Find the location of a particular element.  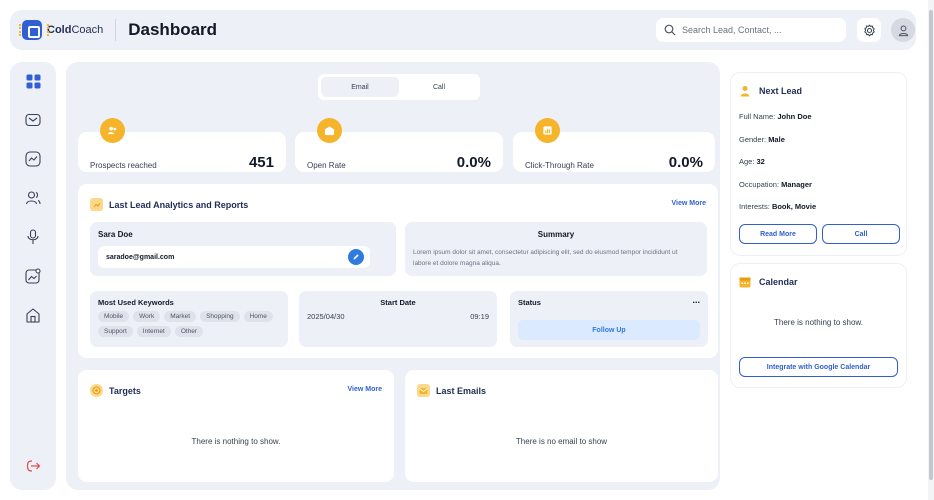

sidebar-item-calls is located at coordinates (33, 237).